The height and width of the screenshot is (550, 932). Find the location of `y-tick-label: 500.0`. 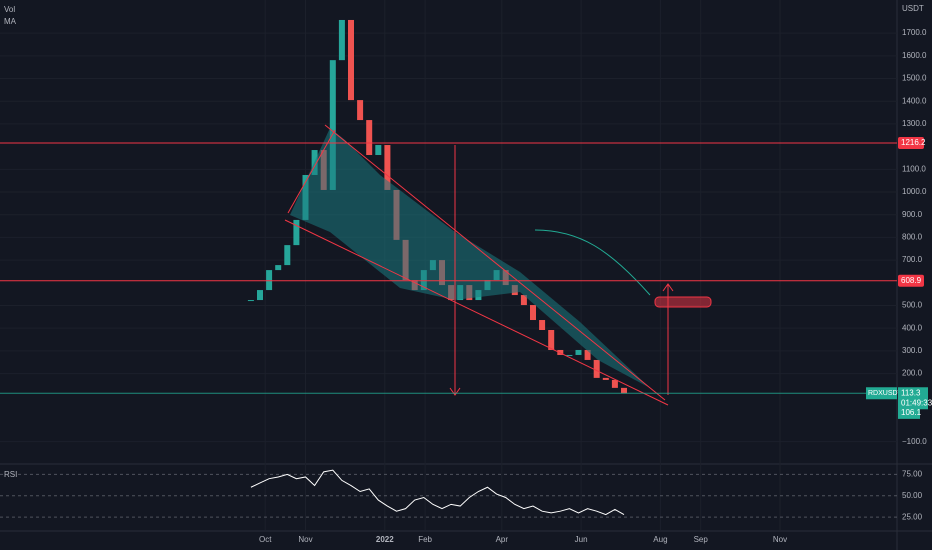

y-tick-label: 500.0 is located at coordinates (912, 305).